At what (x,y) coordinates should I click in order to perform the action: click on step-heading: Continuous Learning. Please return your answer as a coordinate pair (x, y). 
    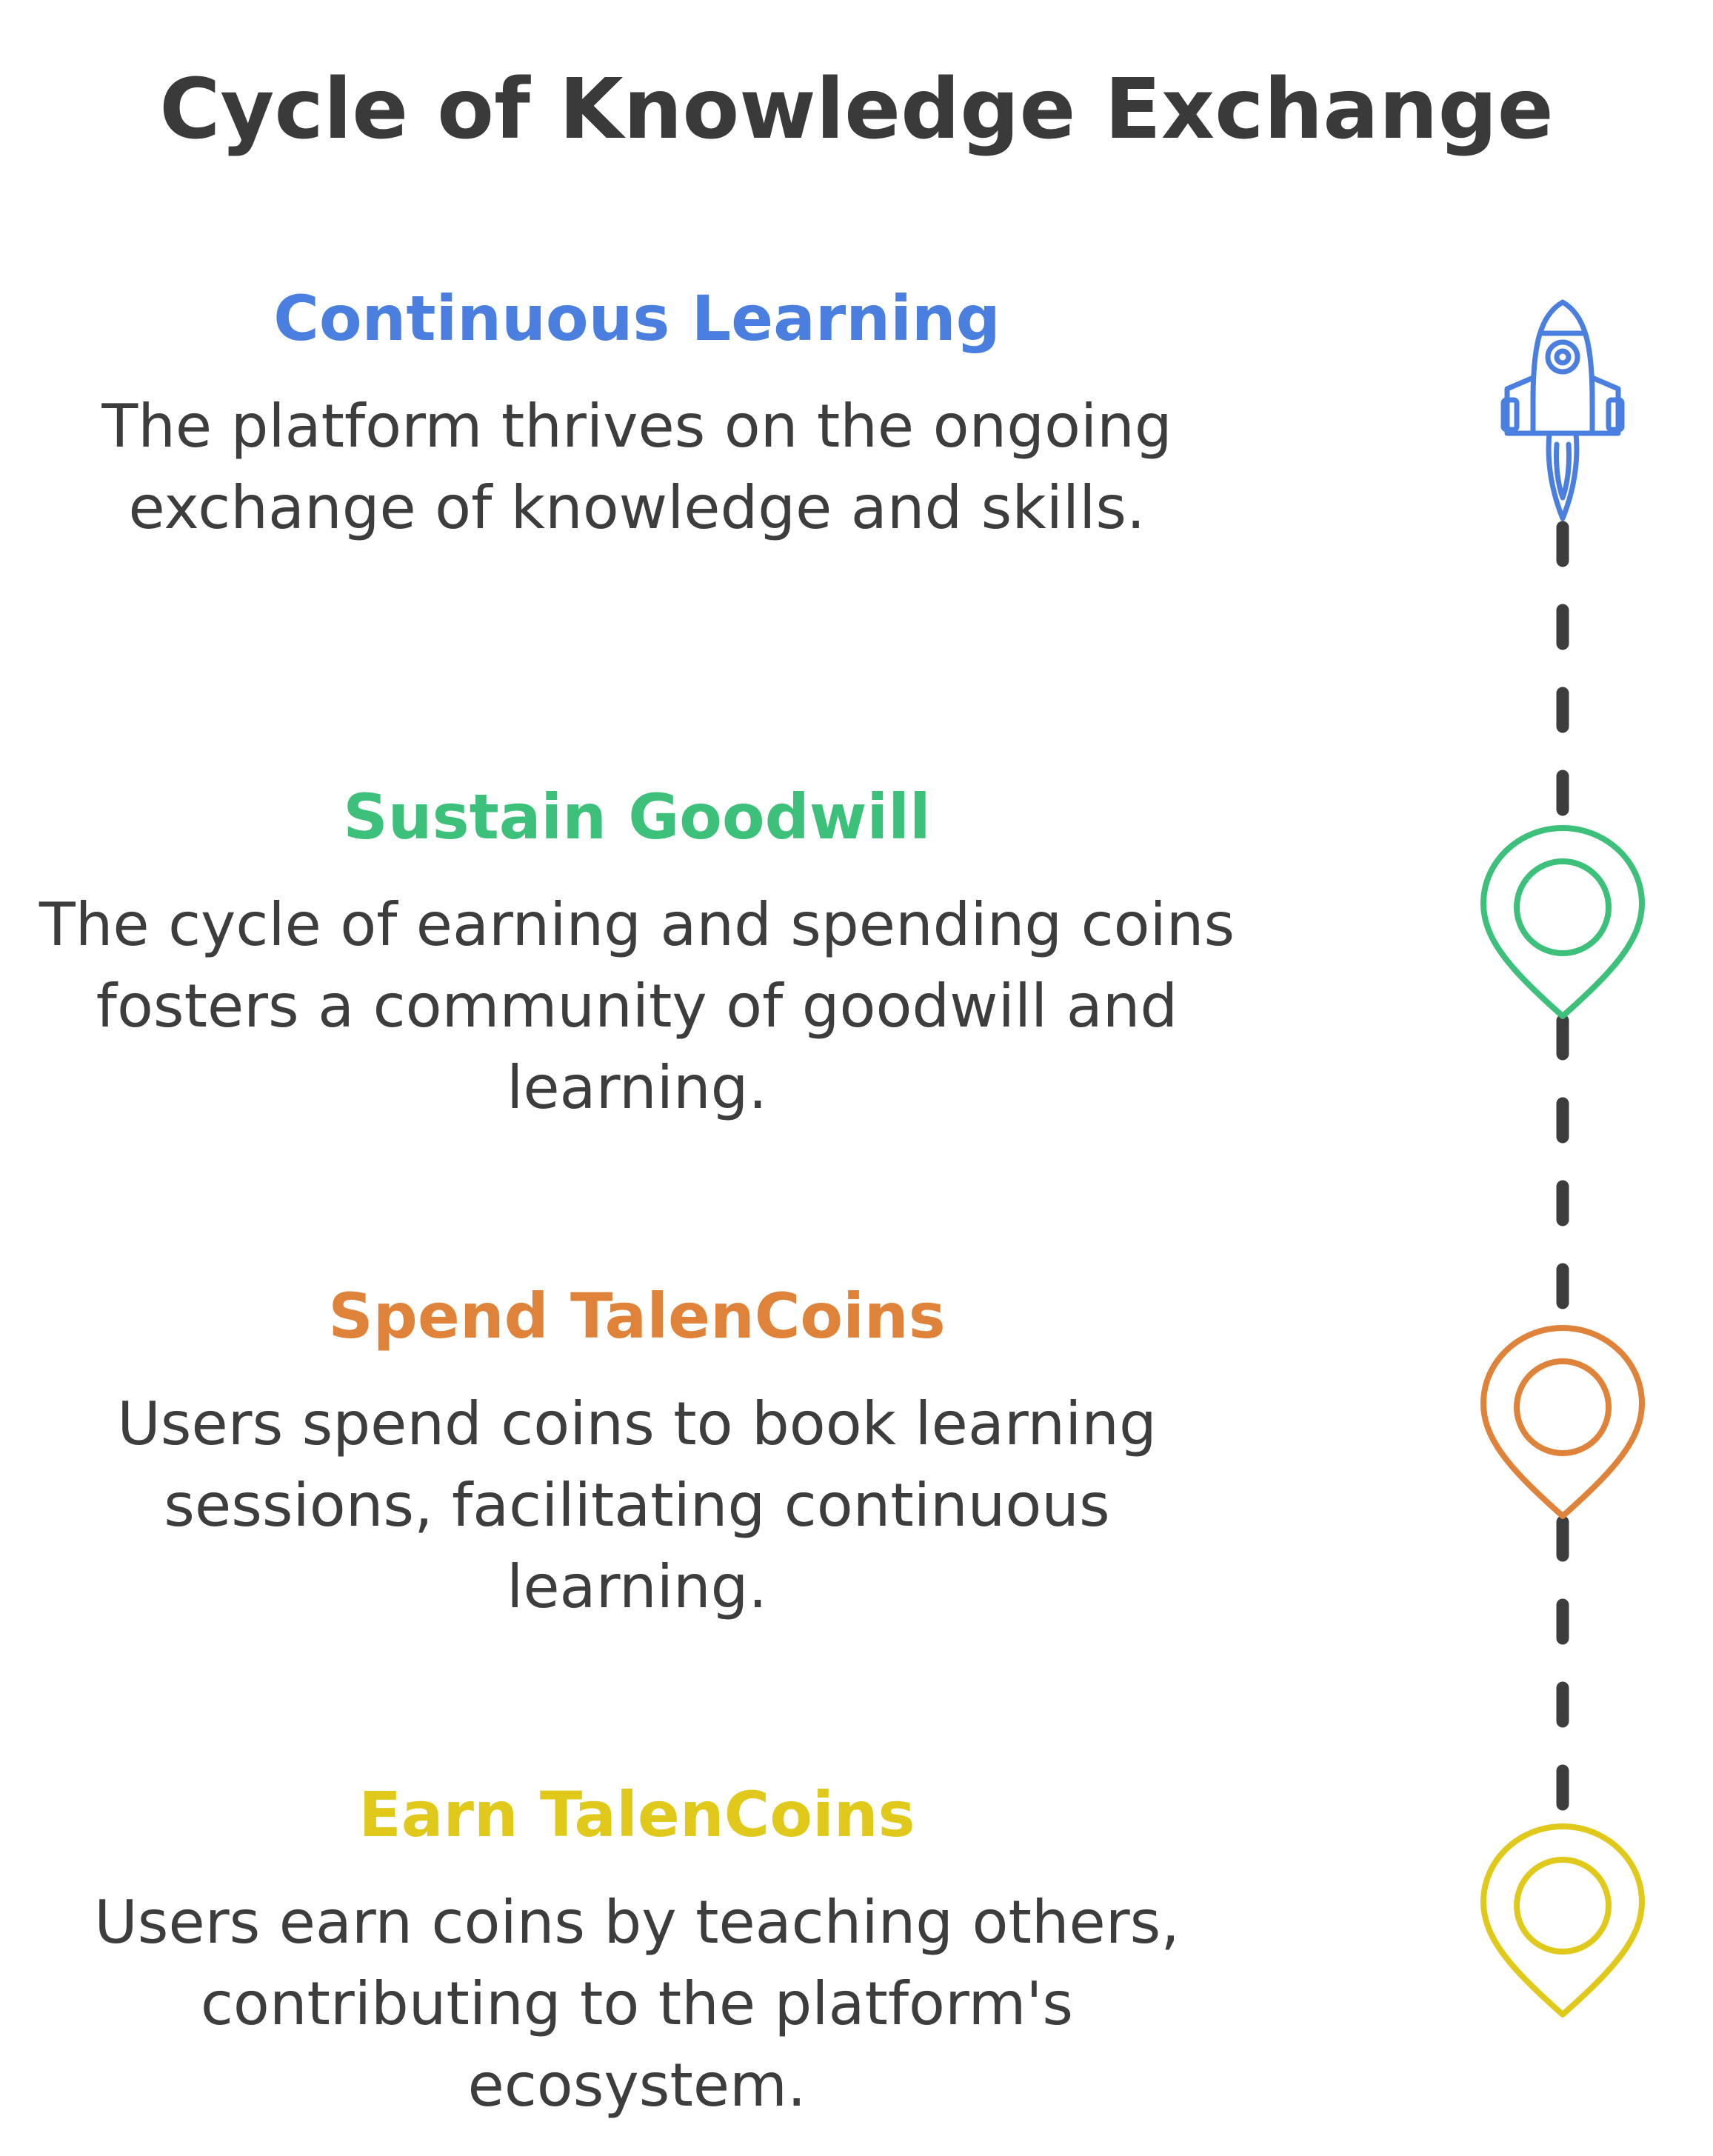
    Looking at the image, I should click on (637, 318).